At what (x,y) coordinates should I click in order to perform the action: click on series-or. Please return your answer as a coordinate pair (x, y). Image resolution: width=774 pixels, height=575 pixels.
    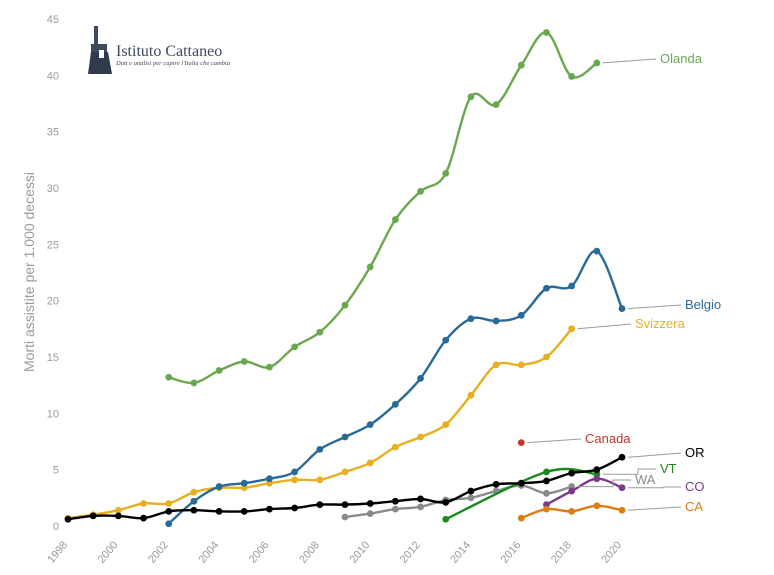
    Looking at the image, I should click on (345, 488).